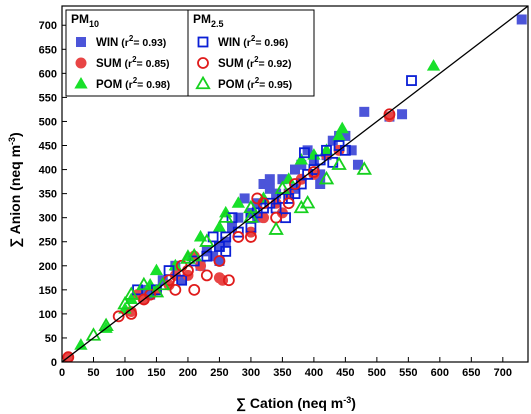  What do you see at coordinates (440, 373) in the screenshot?
I see `x-tick-label: 600` at bounding box center [440, 373].